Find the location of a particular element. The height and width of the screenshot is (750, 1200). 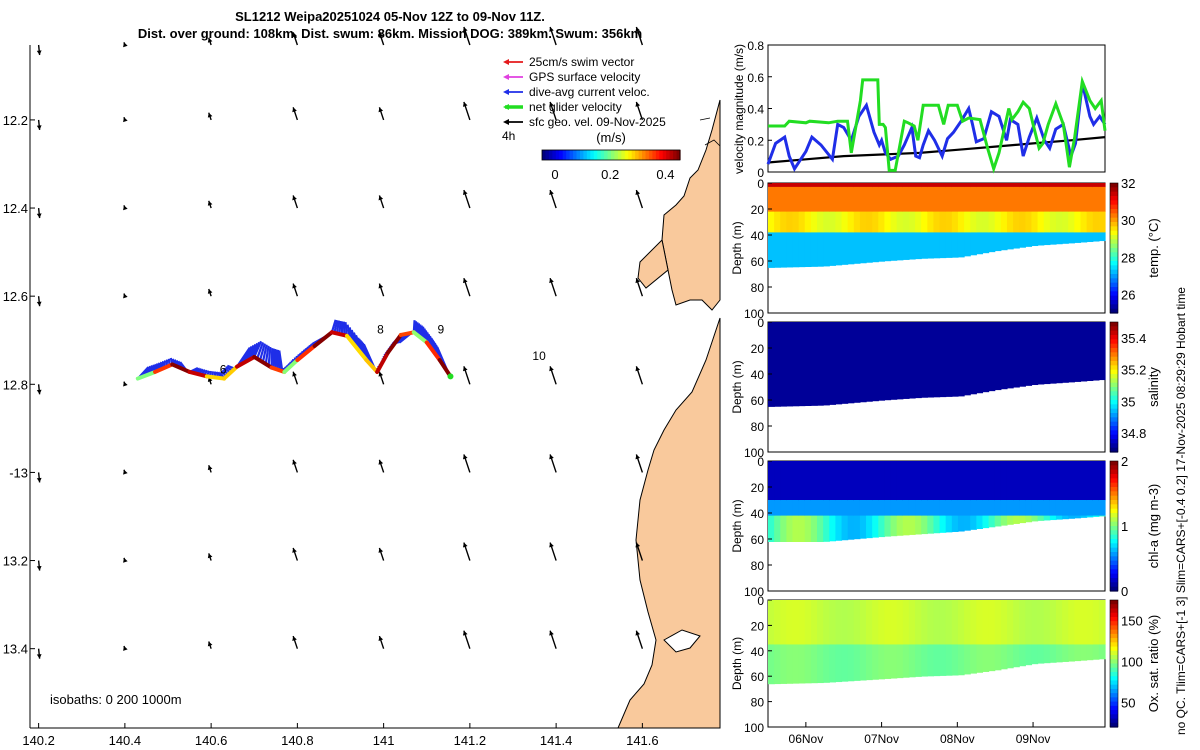

chlorophyll-section-y-tick-label: 80 is located at coordinates (758, 566).